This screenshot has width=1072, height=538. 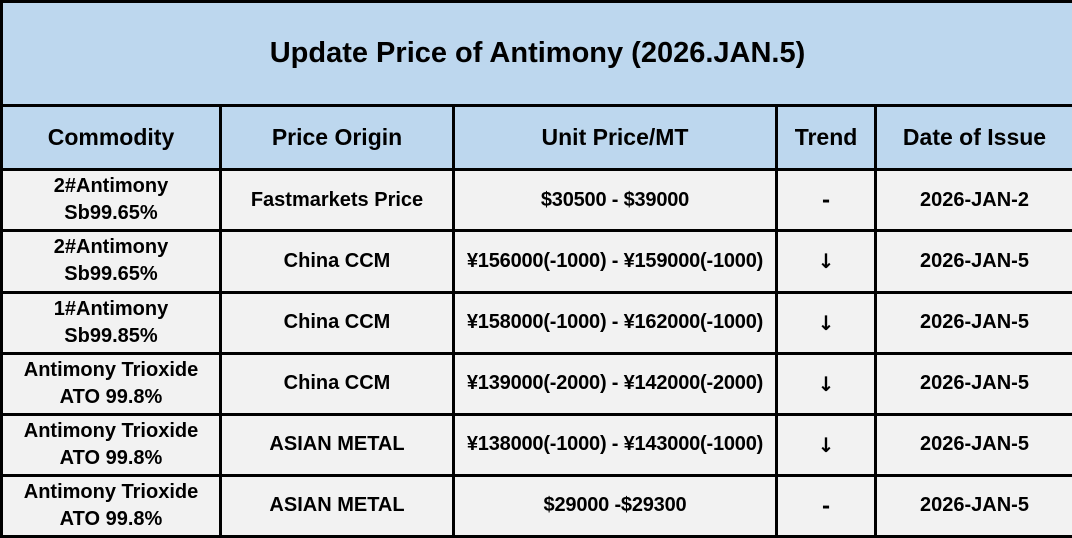 What do you see at coordinates (615, 505) in the screenshot?
I see `unit-price-cell: $29000 -$29300` at bounding box center [615, 505].